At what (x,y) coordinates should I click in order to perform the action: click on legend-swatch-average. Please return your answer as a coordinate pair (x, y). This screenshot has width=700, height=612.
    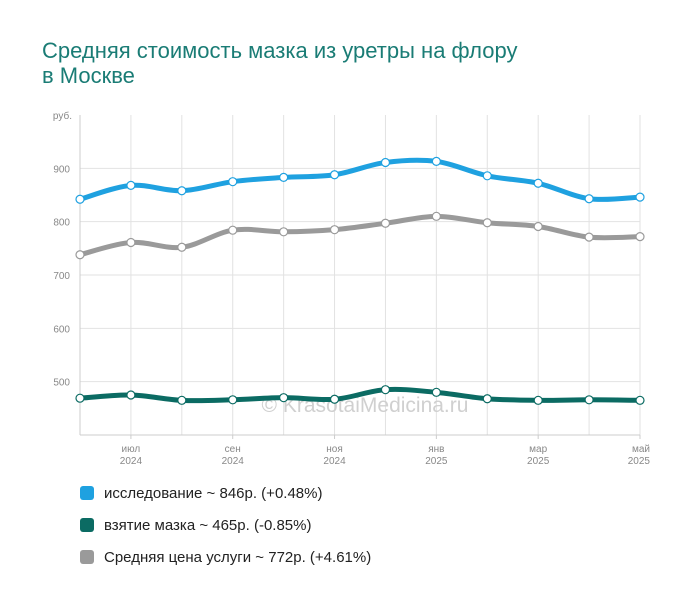
    Looking at the image, I should click on (87, 557).